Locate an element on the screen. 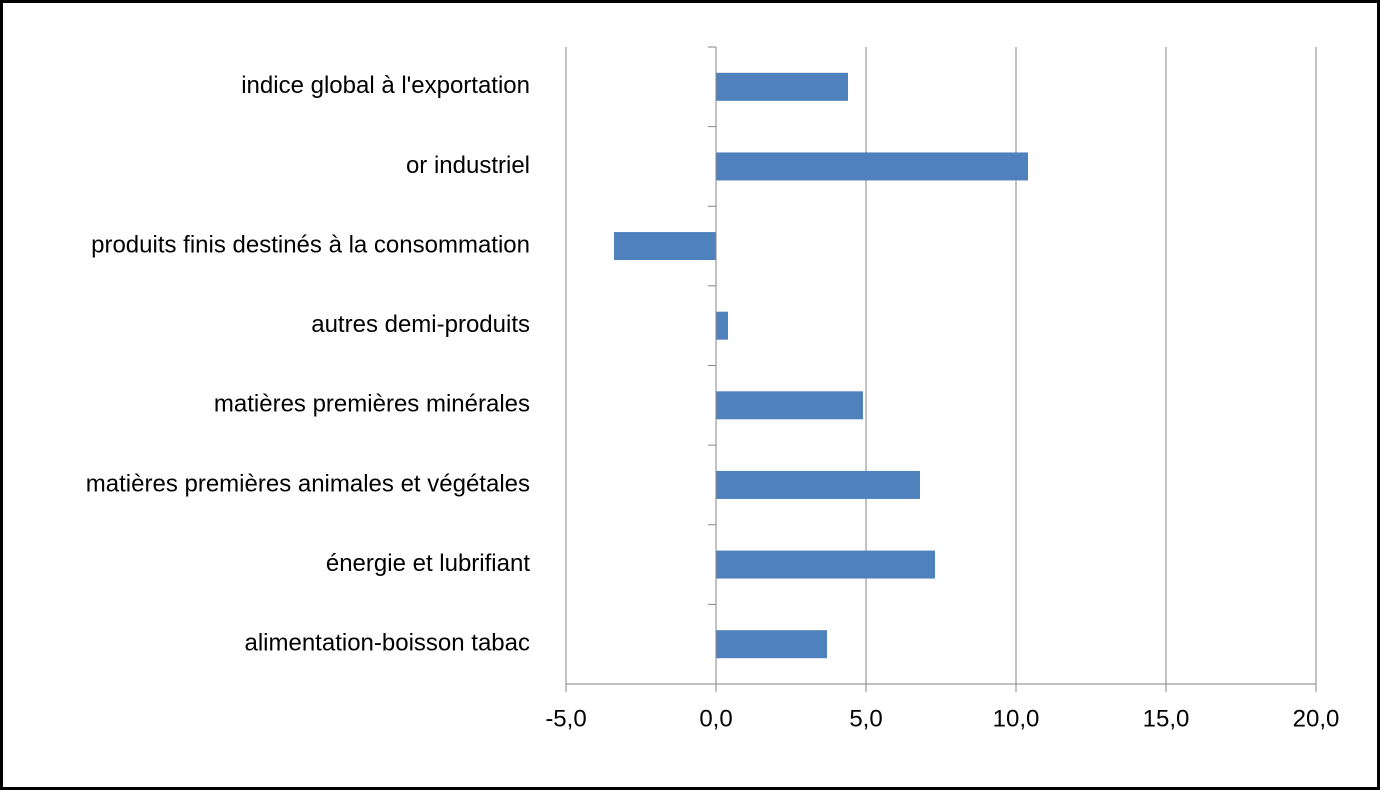 This screenshot has height=790, width=1380. y-tick-label: or industriel is located at coordinates (468, 165).